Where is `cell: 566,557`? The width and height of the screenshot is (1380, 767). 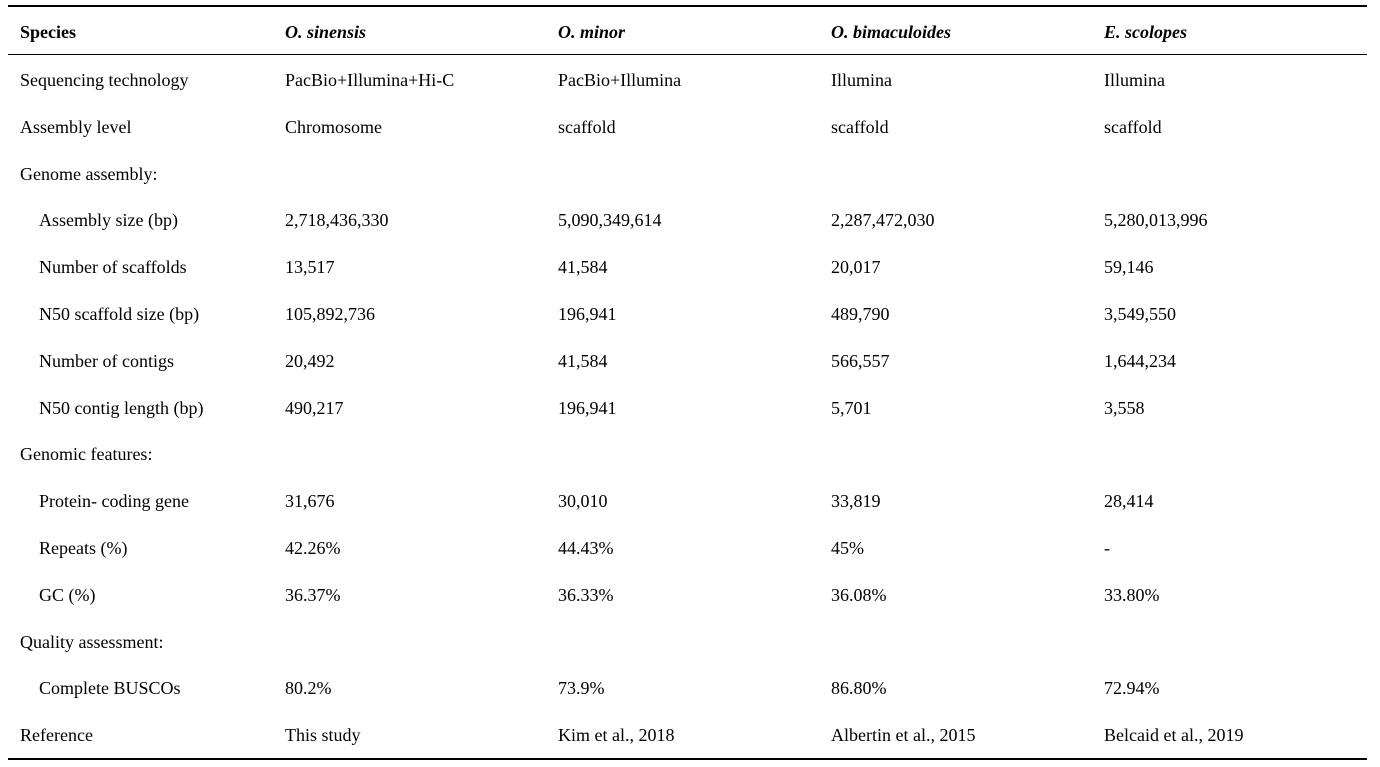
cell: 566,557 is located at coordinates (860, 360).